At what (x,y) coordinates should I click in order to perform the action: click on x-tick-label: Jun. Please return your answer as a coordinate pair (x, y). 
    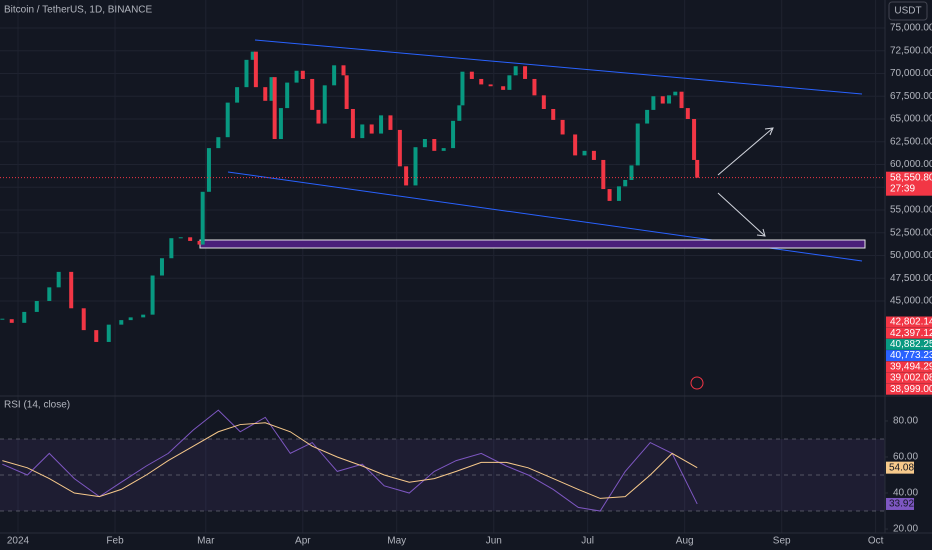
    Looking at the image, I should click on (494, 541).